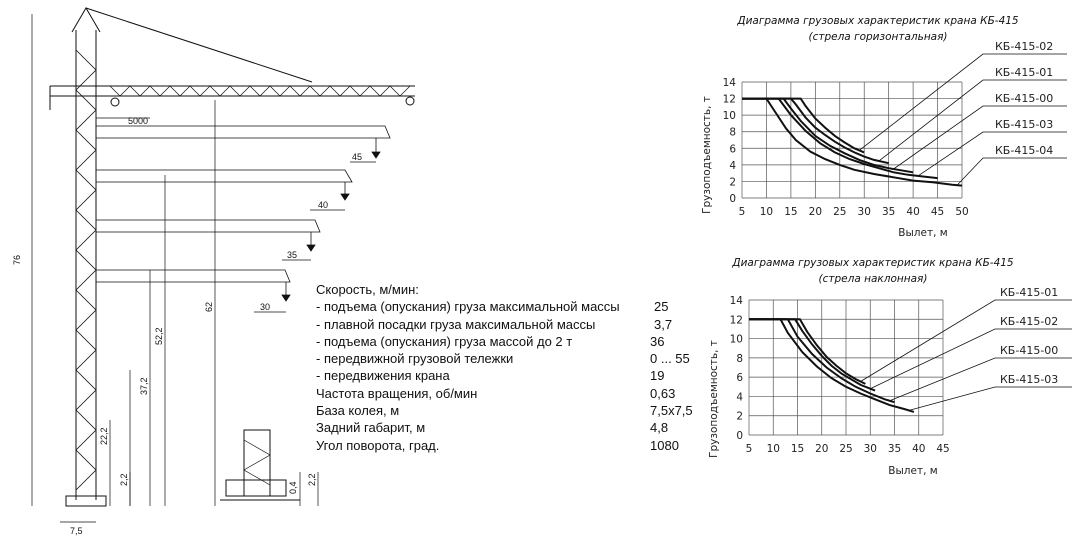 Image resolution: width=1080 pixels, height=541 pixels. Describe the element at coordinates (17, 260) in the screenshot. I see `dim-height-76: 76` at that location.